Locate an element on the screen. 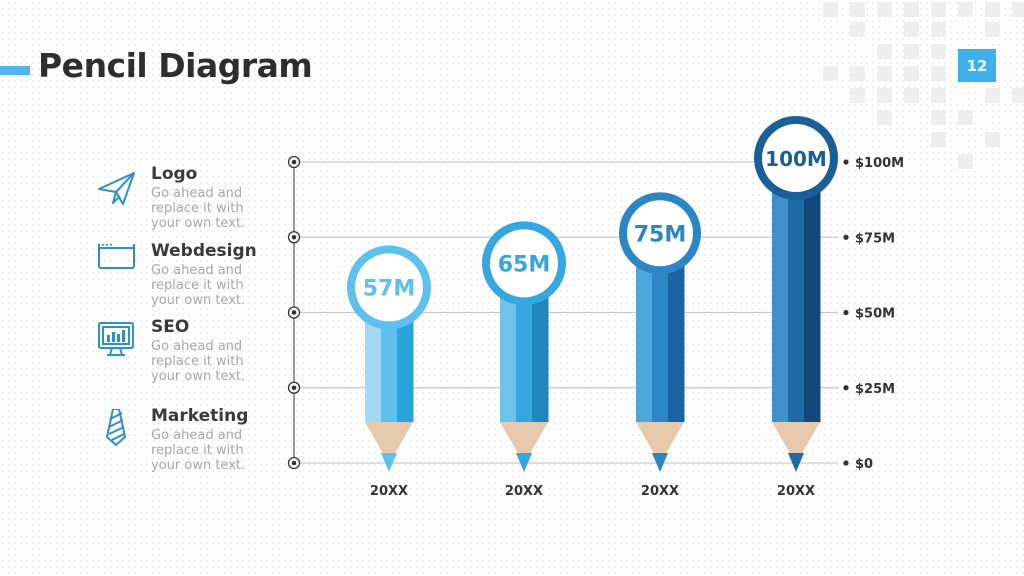 Image resolution: width=1024 pixels, height=576 pixels. pencil-bar: 65M is located at coordinates (524, 346).